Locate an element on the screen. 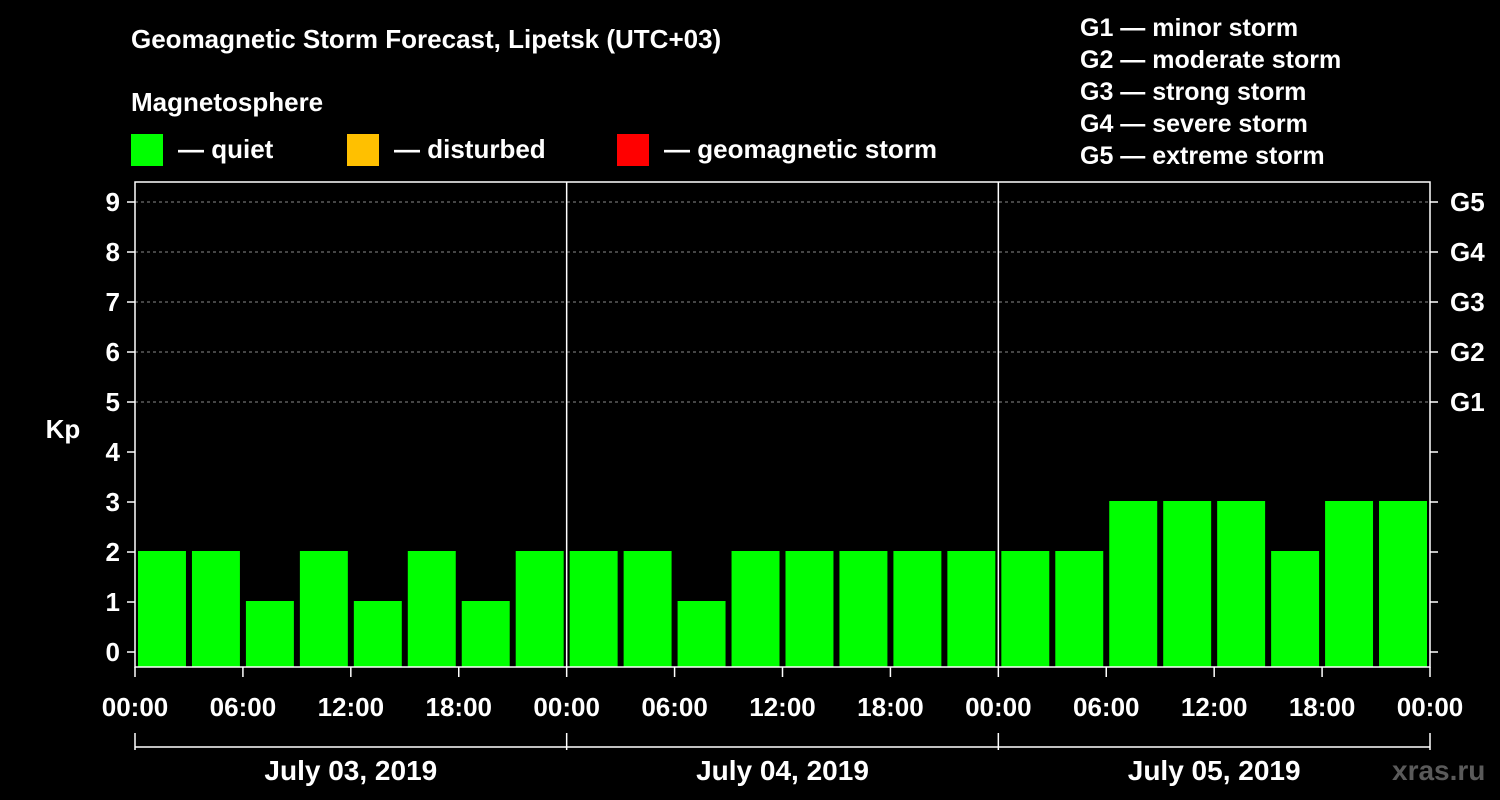 Image resolution: width=1500 pixels, height=800 pixels. legend-label-storm: — geomagnetic storm is located at coordinates (801, 149).